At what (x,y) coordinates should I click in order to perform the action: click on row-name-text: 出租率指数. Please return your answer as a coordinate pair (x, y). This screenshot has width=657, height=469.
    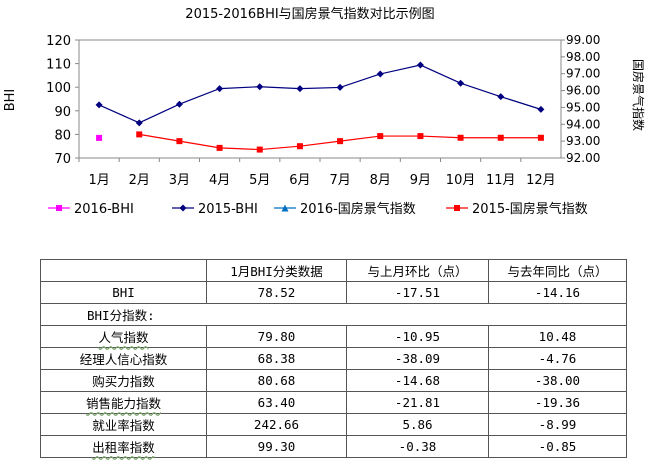
    Looking at the image, I should click on (123, 447).